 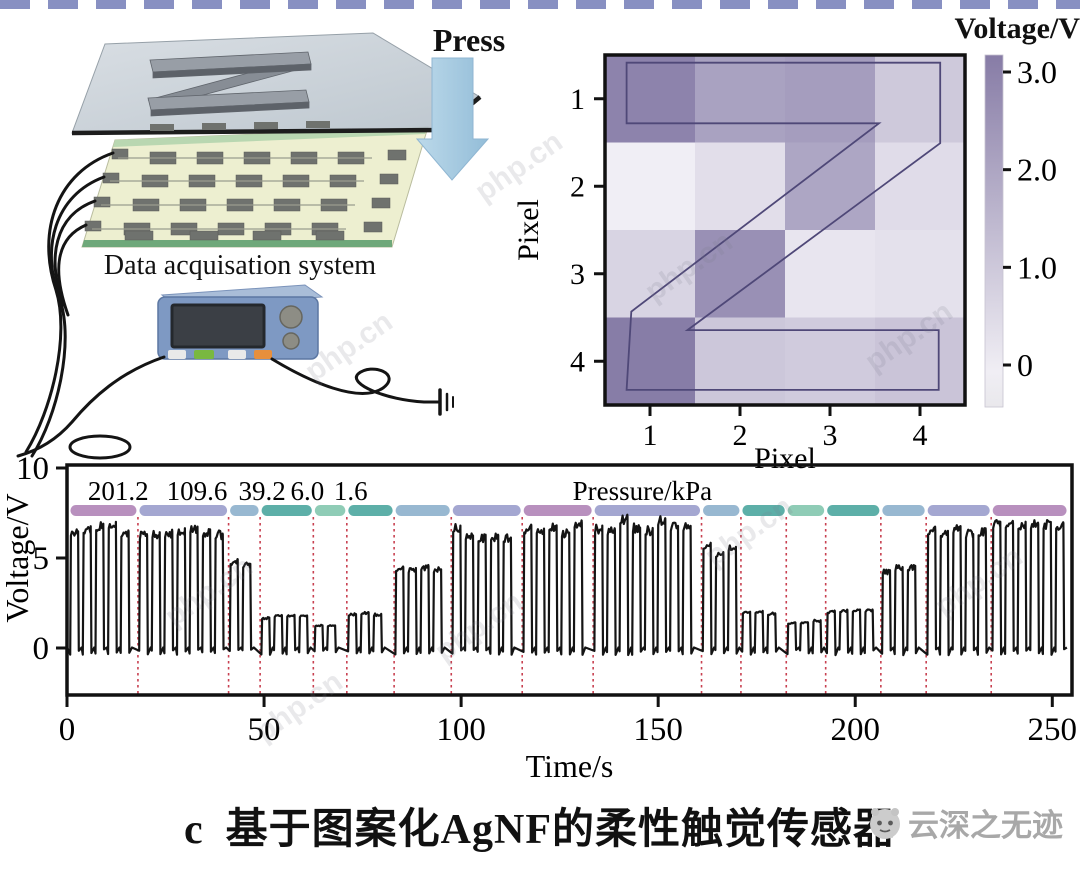 What do you see at coordinates (642, 491) in the screenshot?
I see `pressure-axis-title: Pressure/kPa` at bounding box center [642, 491].